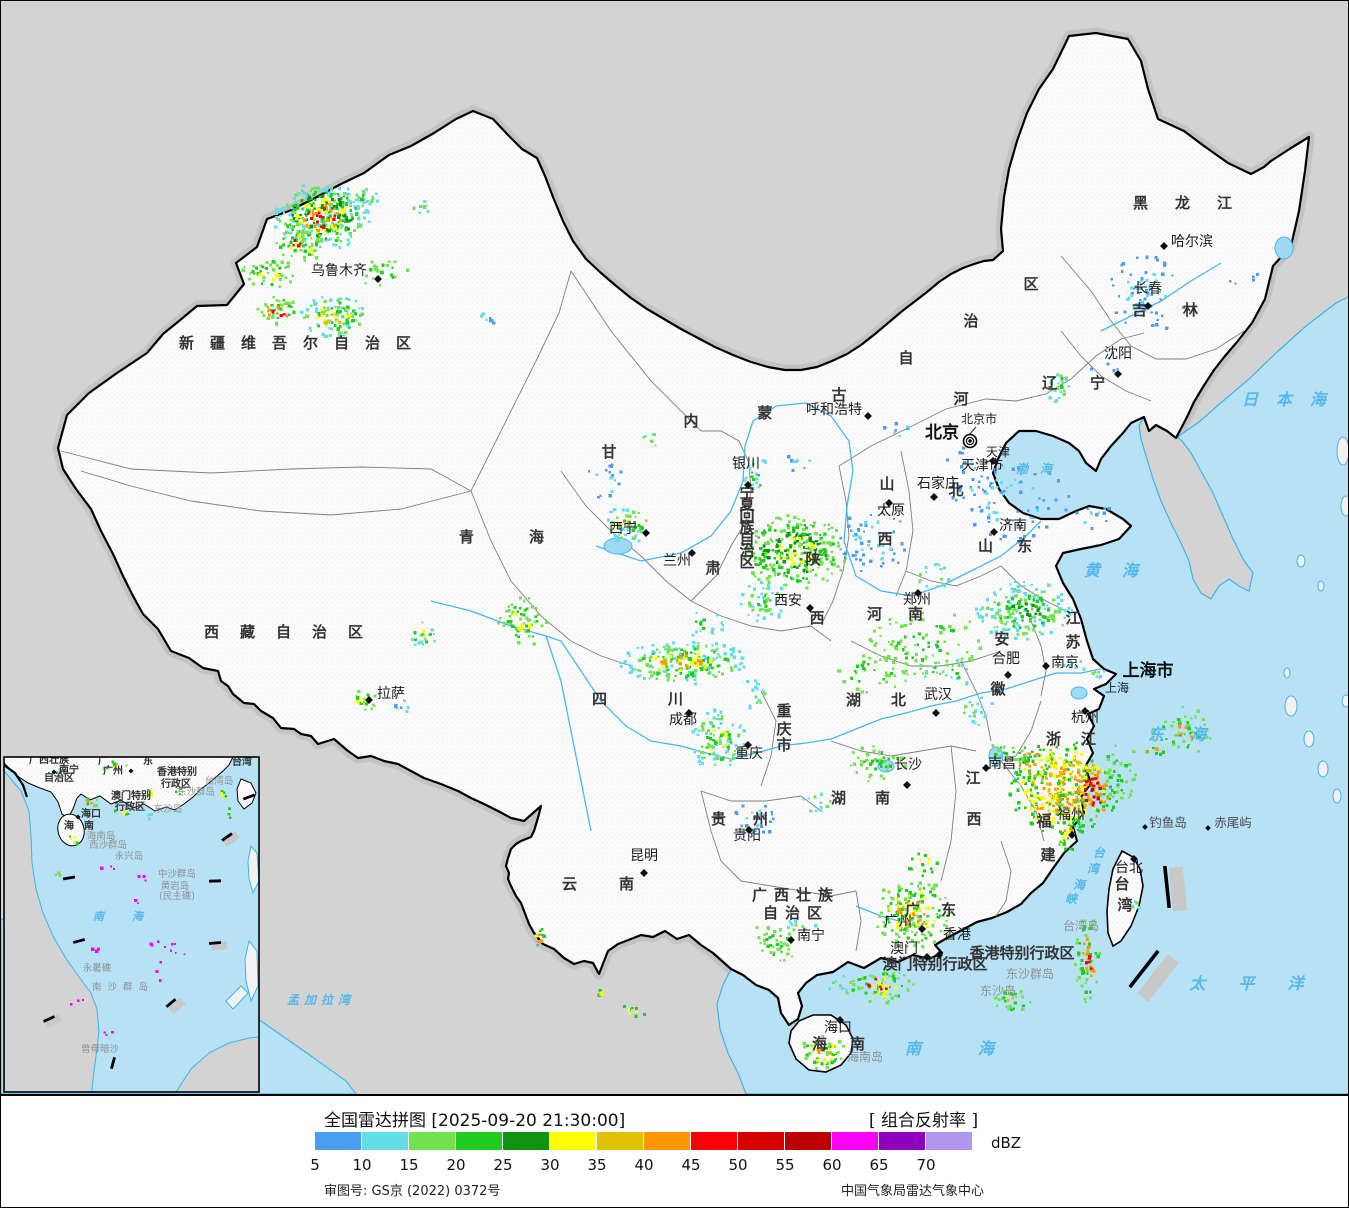  Describe the element at coordinates (875, 798) in the screenshot. I see `map-label: 湖南` at that location.